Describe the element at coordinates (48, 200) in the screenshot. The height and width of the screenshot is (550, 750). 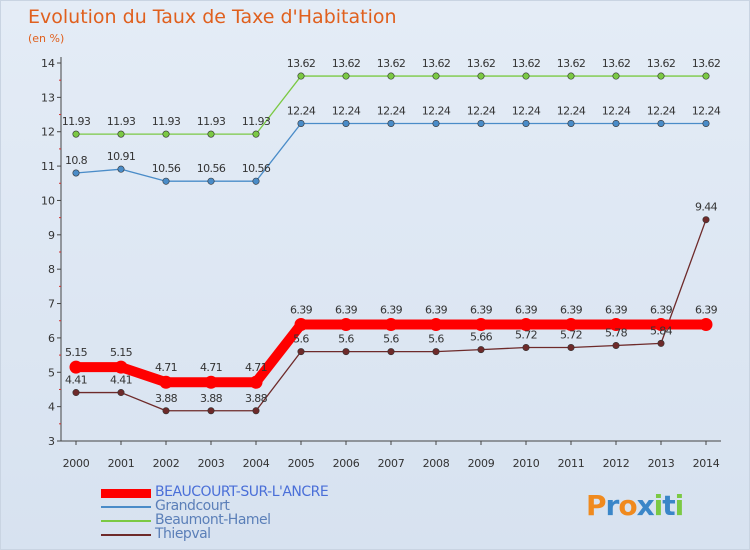
I see `y-tick-label: 10` at that location.